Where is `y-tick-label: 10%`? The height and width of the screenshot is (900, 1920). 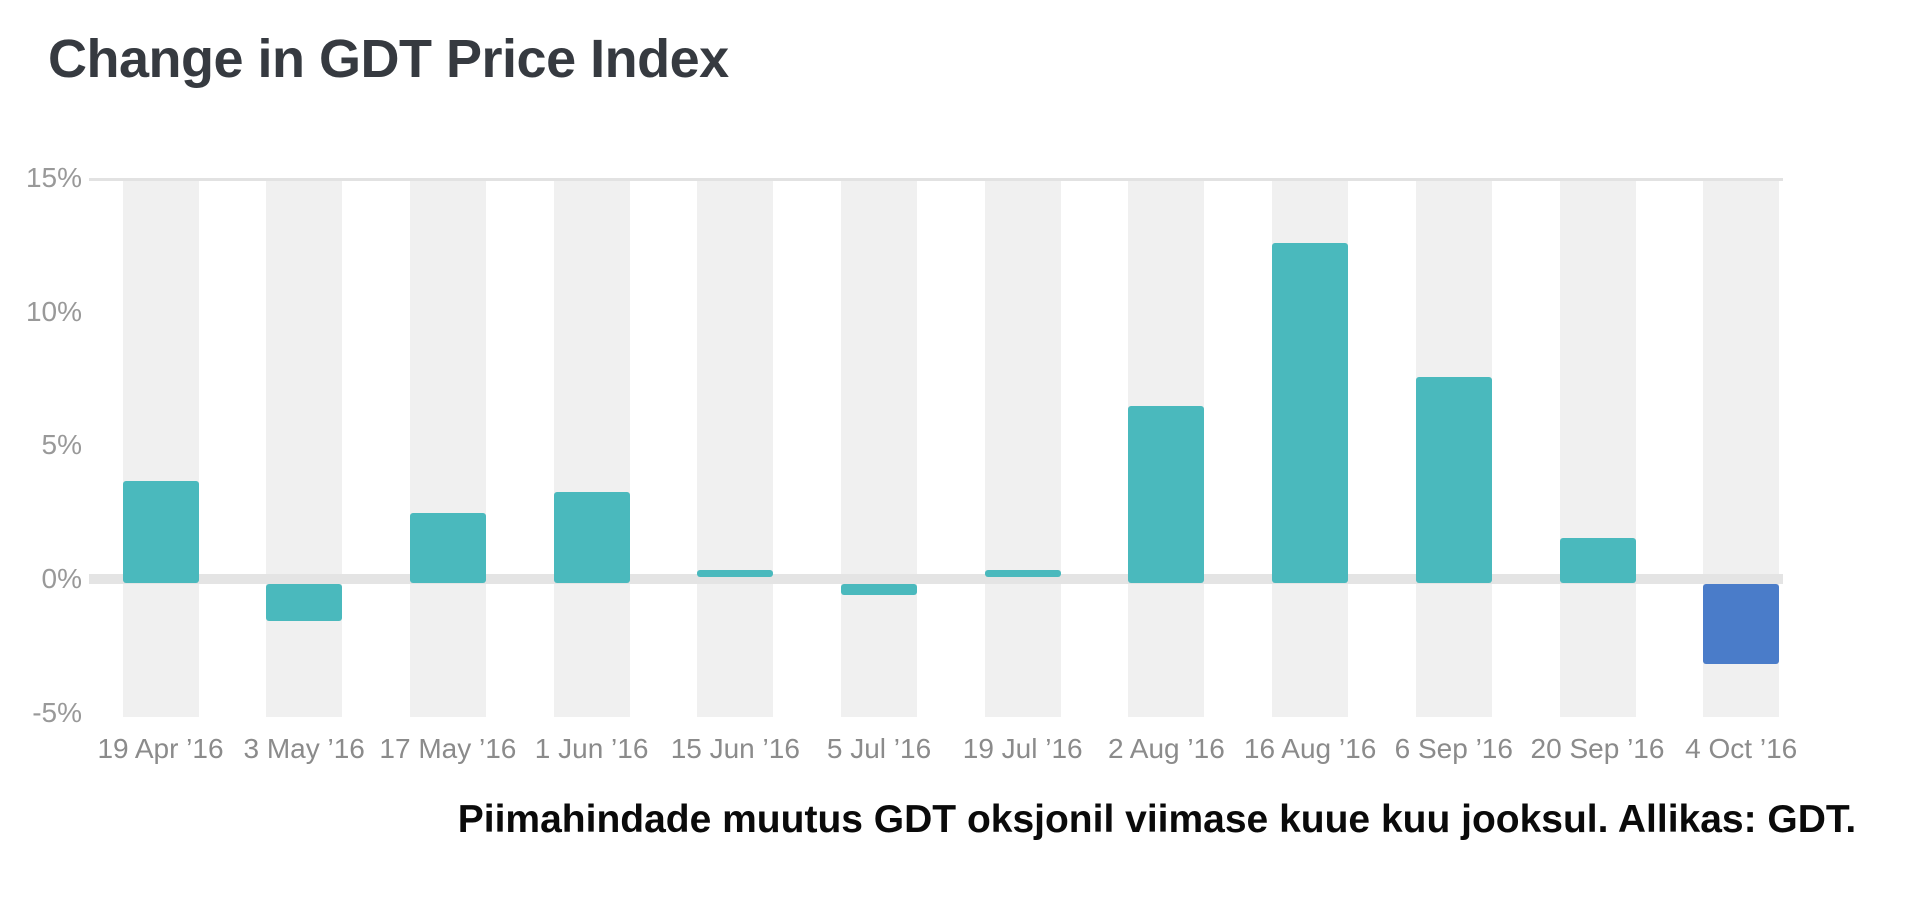
y-tick-label: 10% is located at coordinates (53, 311).